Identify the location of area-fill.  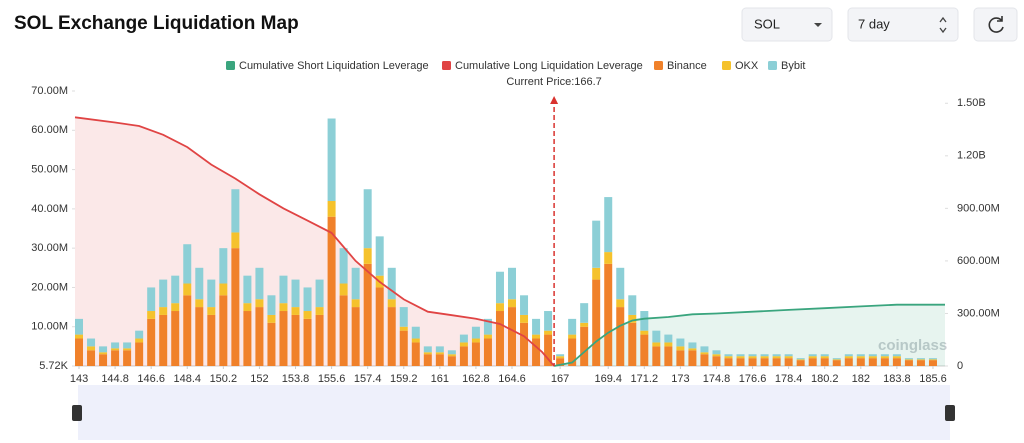
(749, 335).